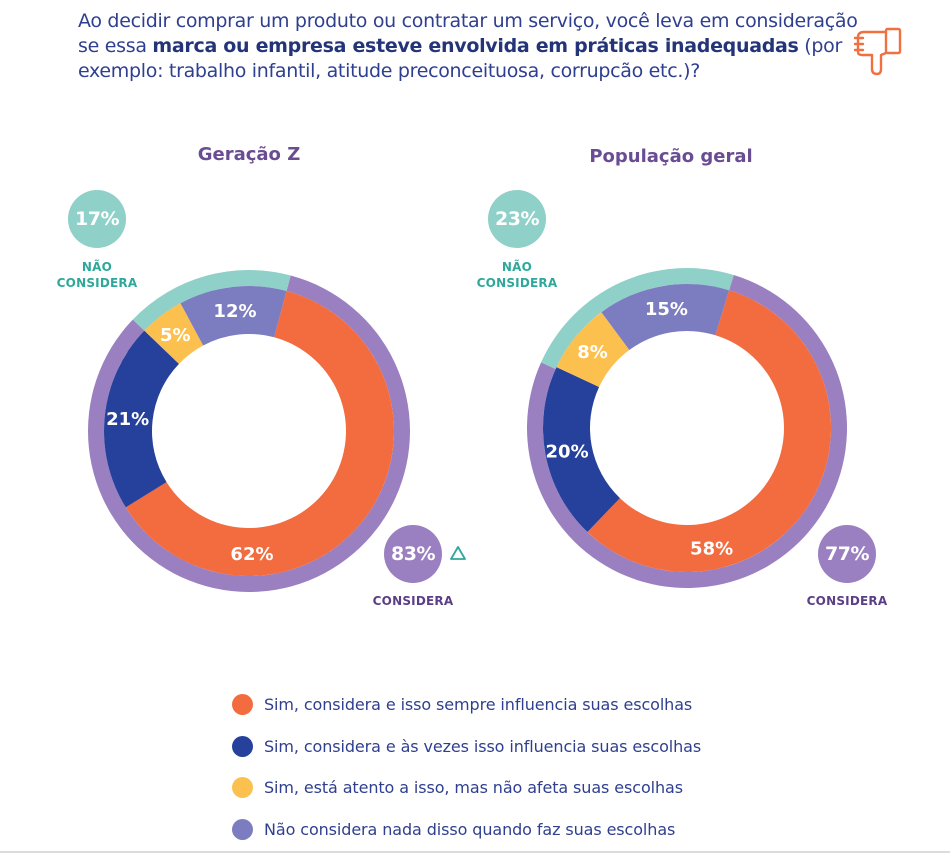  Describe the element at coordinates (251, 554) in the screenshot. I see `segment-label: 62%` at that location.